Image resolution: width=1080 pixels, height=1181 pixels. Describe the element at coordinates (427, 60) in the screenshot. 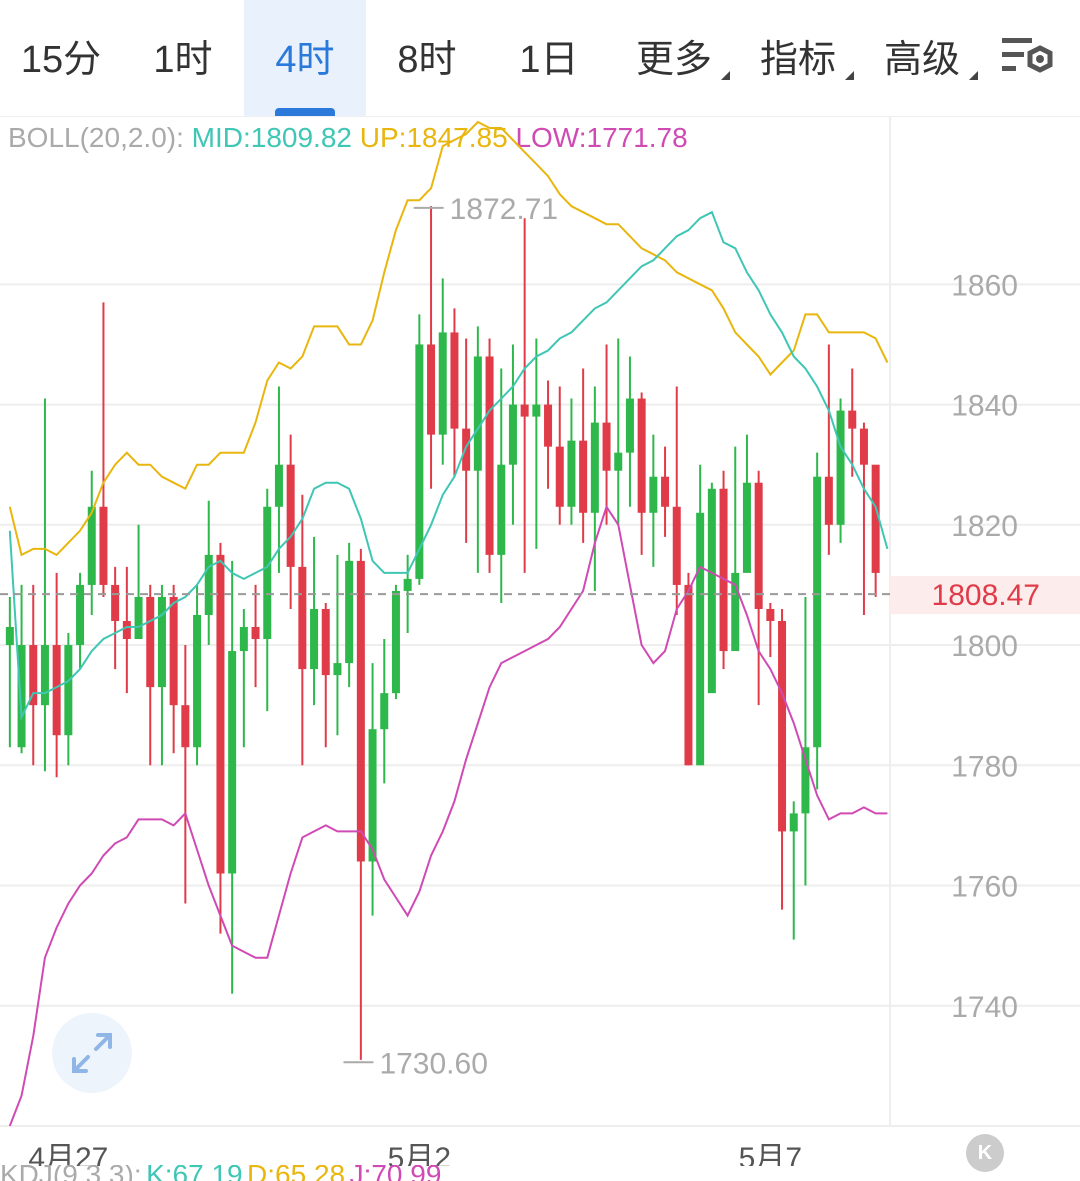

I see `tab-8h: 8时` at that location.